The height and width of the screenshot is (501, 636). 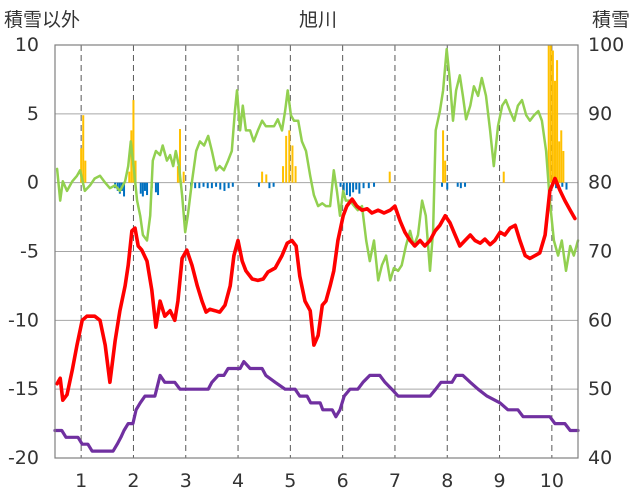 What do you see at coordinates (29, 252) in the screenshot?
I see `y-tick-label-left: -5` at bounding box center [29, 252].